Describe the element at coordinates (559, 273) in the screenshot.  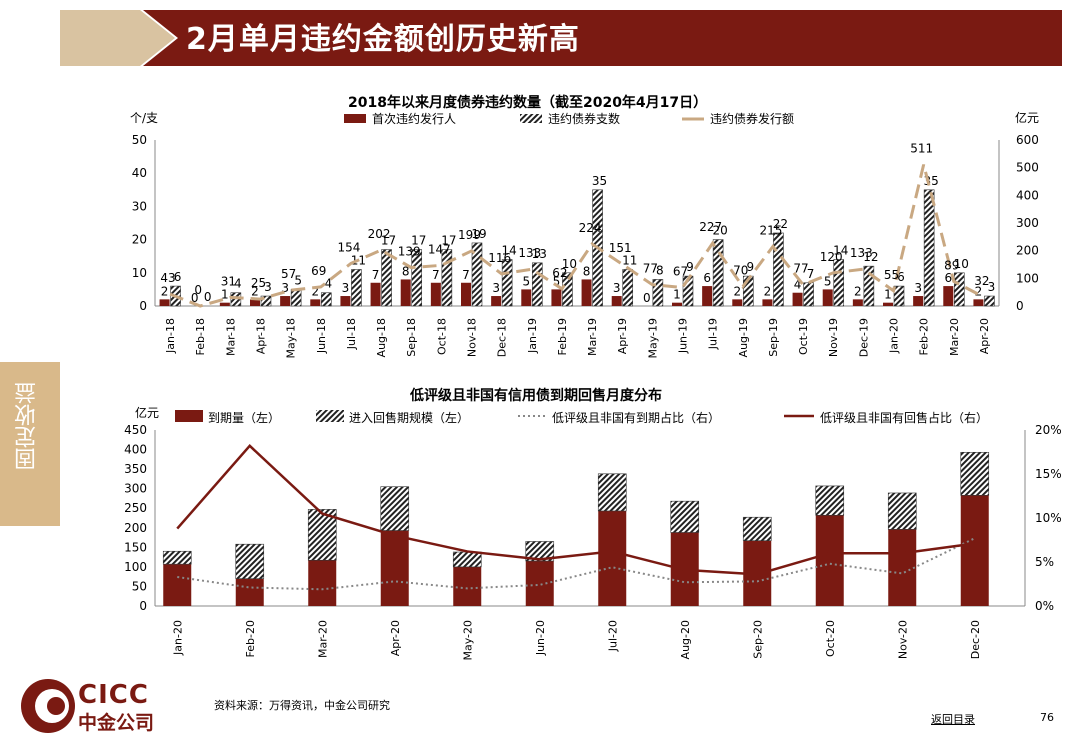
I see `label-default-amount: 62` at that location.